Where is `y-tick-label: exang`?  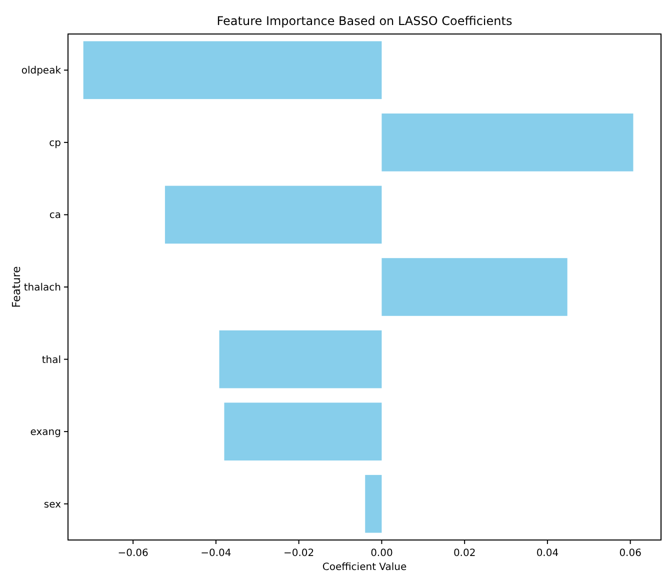
y-tick-label: exang is located at coordinates (45, 432).